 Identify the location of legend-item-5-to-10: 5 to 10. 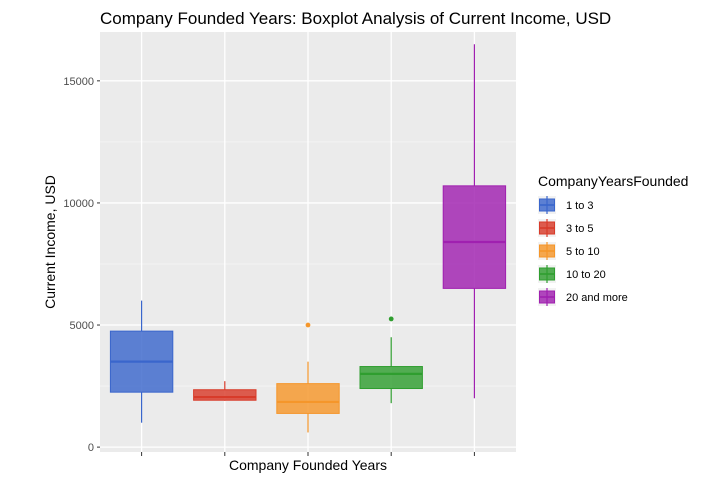
(569, 251).